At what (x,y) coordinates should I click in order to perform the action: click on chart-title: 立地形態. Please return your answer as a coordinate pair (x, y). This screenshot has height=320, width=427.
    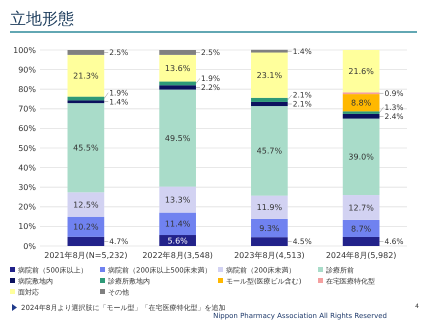
    Looking at the image, I should click on (42, 18).